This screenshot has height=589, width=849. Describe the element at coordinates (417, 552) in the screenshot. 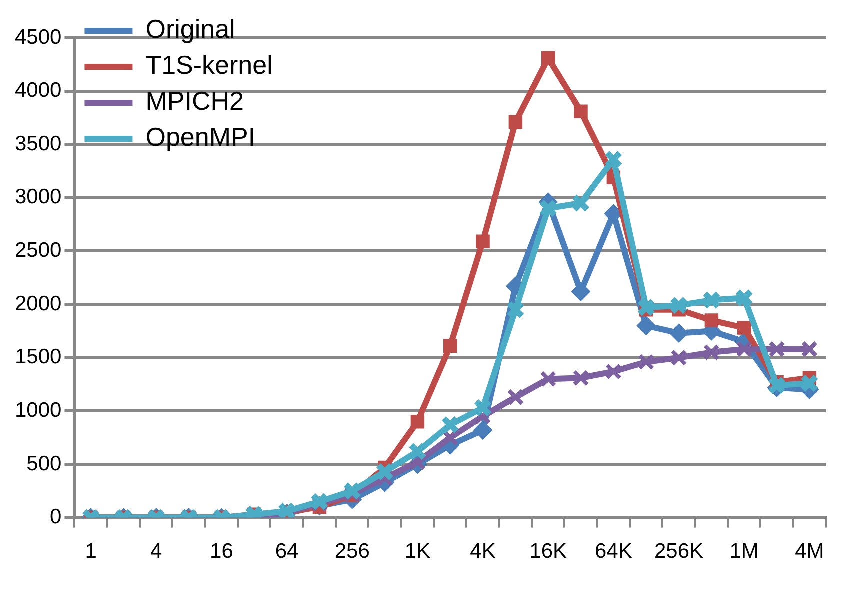

I see `x-tick-label: 1K` at that location.